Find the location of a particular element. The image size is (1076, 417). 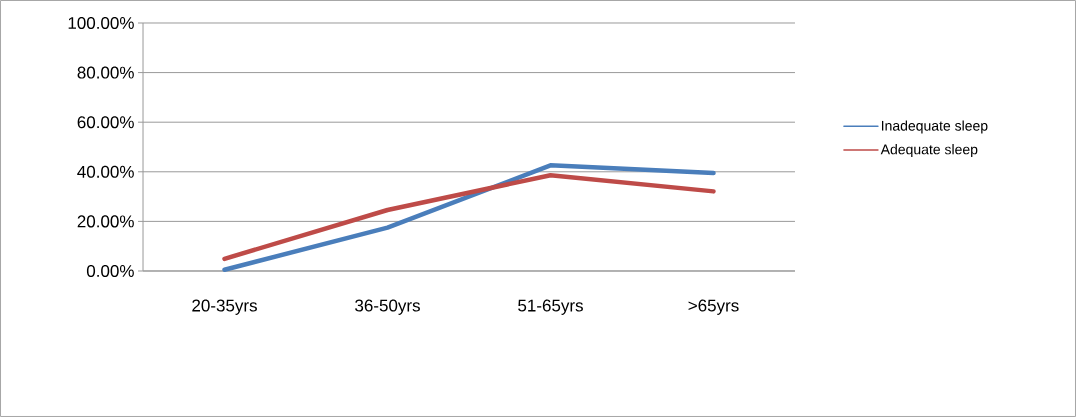

line-series is located at coordinates (469, 217).